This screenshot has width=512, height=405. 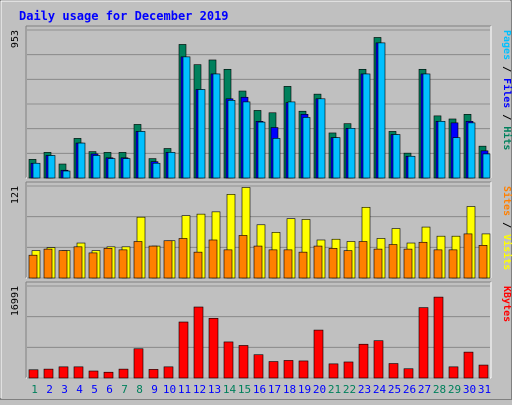 What do you see at coordinates (506, 138) in the screenshot?
I see `legend-entry-hits: Hits` at bounding box center [506, 138].